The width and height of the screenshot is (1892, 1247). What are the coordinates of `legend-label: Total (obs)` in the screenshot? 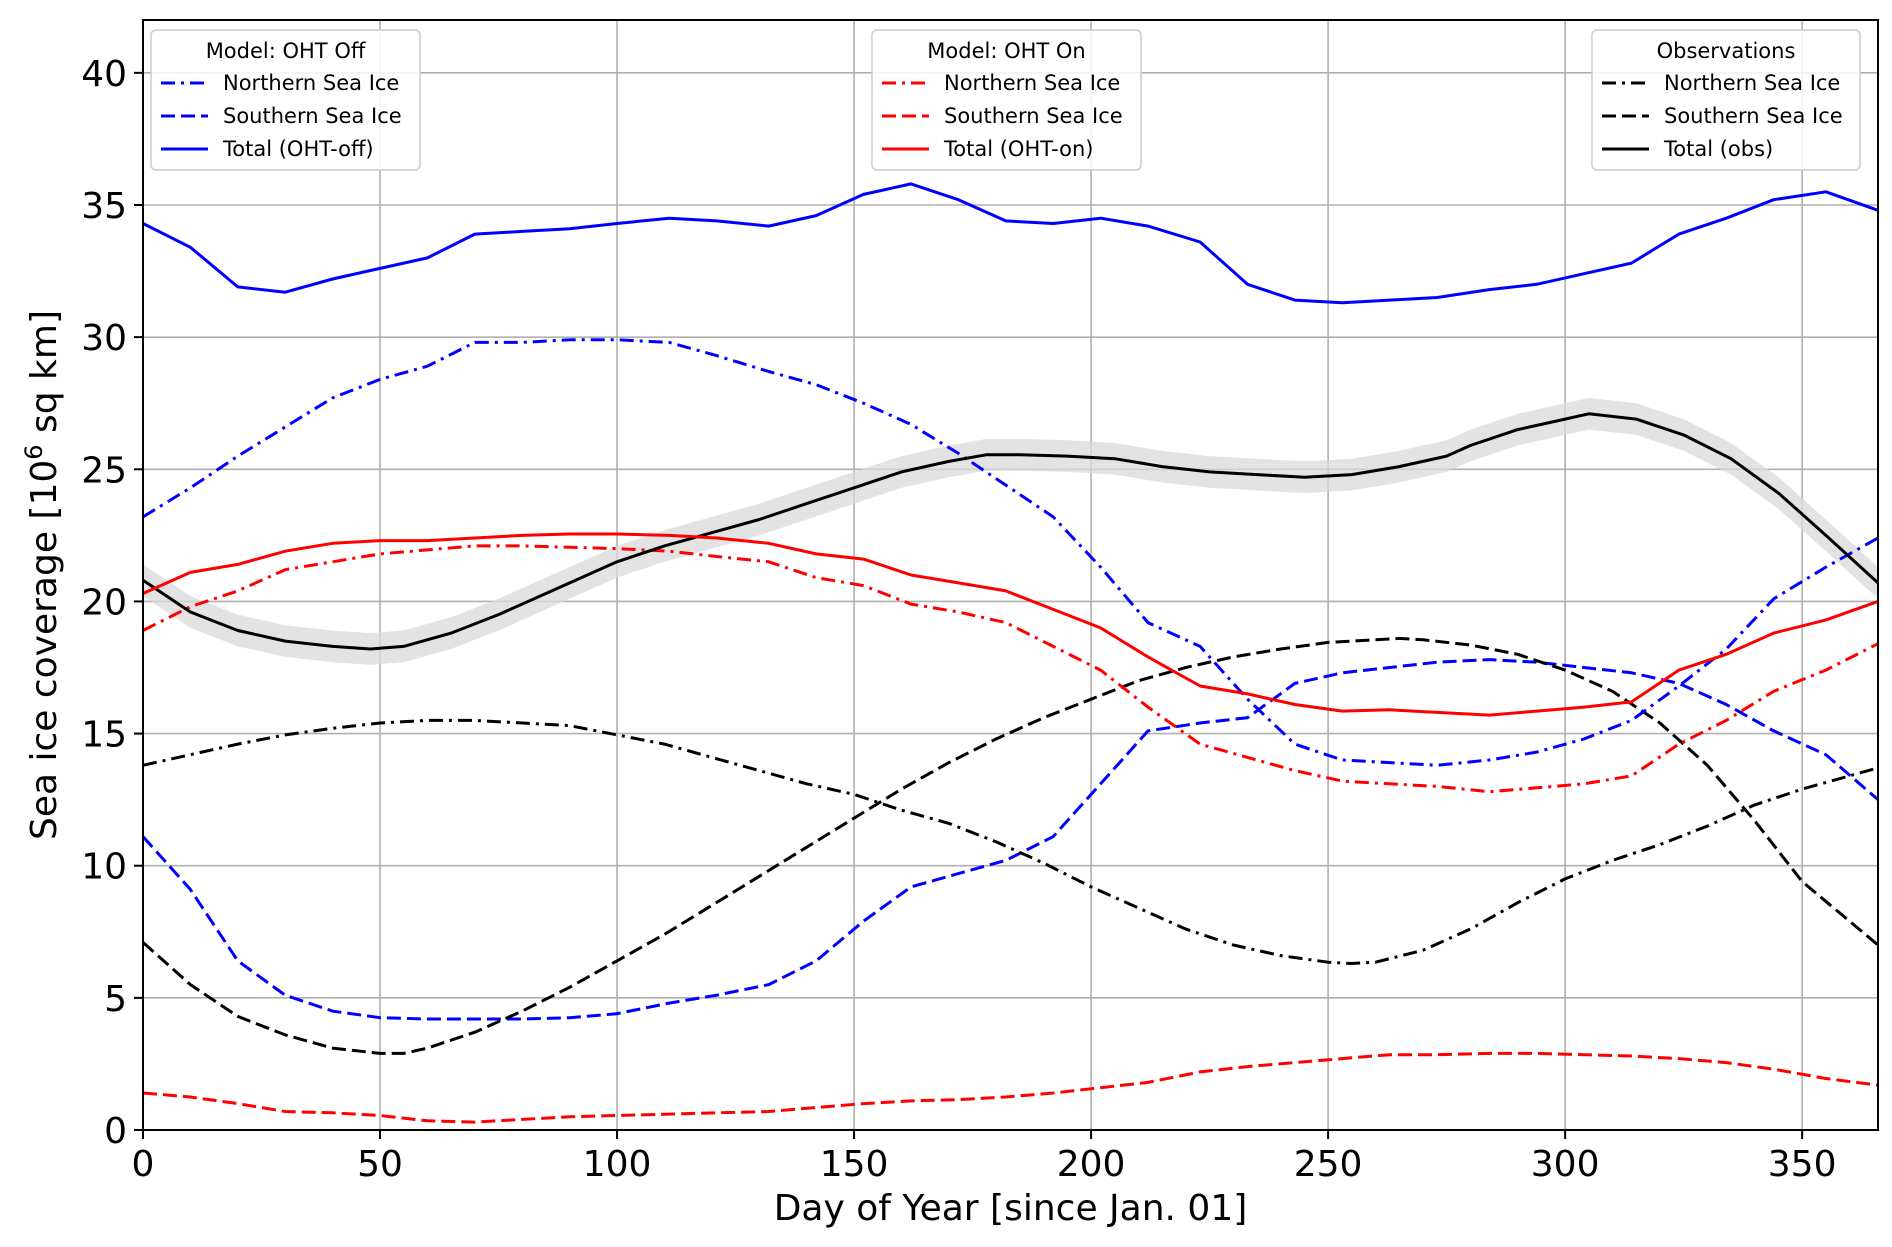 It's located at (1718, 149).